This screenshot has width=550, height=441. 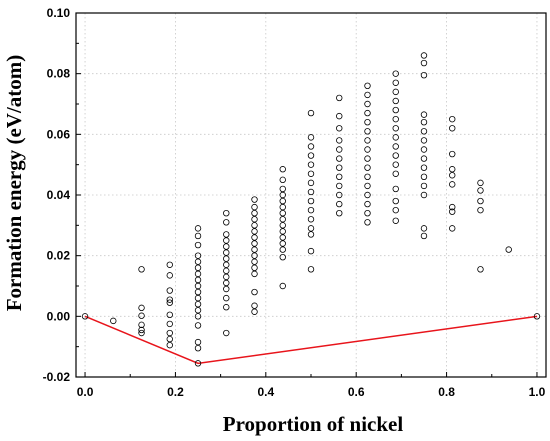 What do you see at coordinates (313, 424) in the screenshot?
I see `x-axis-title: Proportion of nickel` at bounding box center [313, 424].